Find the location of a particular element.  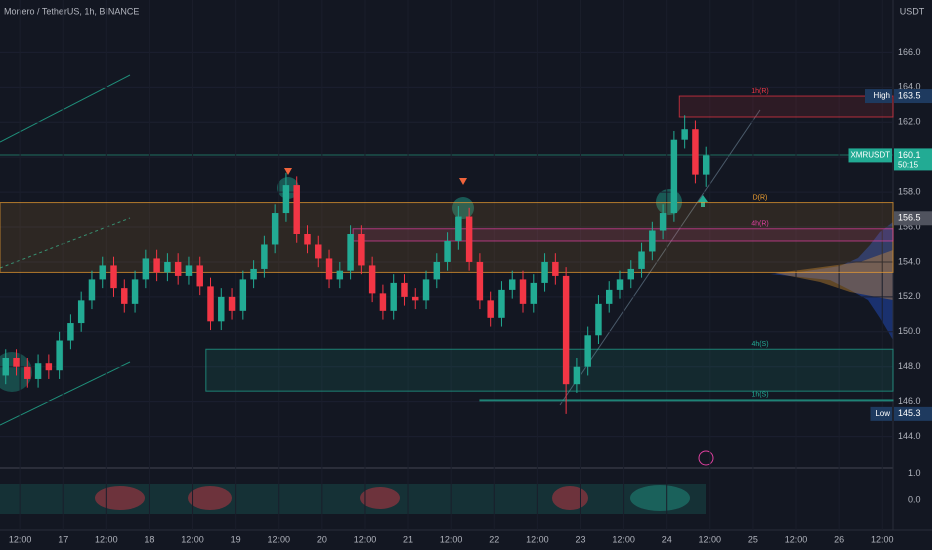

x-tick-label: 23 is located at coordinates (580, 539).